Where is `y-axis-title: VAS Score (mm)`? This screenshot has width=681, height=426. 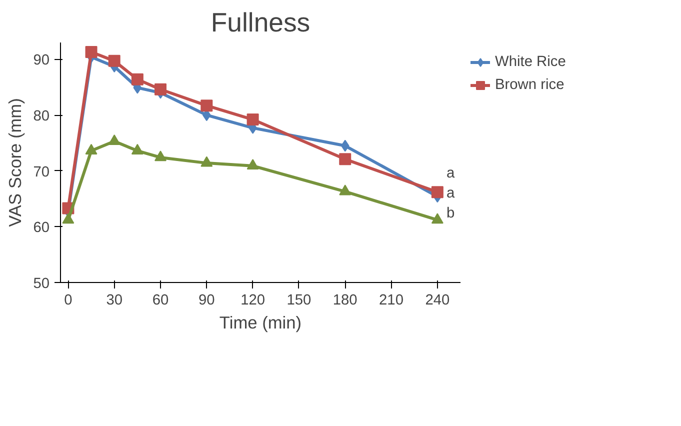 y-axis-title: VAS Score (mm) is located at coordinates (15, 162).